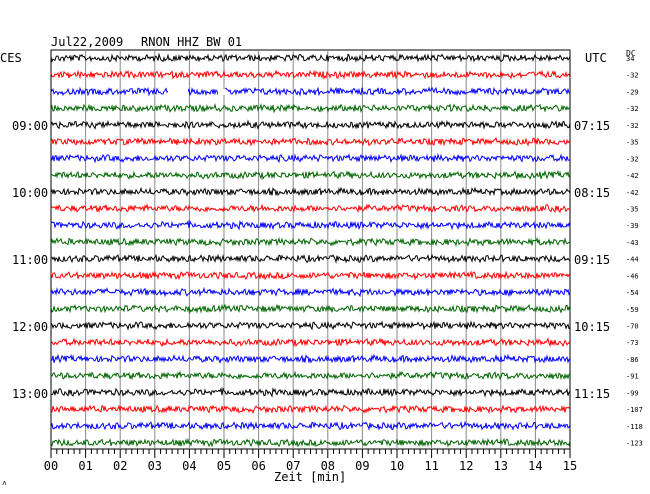 This screenshot has height=494, width=650. Describe the element at coordinates (30, 260) in the screenshot. I see `left-hour-label: 11:00` at that location.